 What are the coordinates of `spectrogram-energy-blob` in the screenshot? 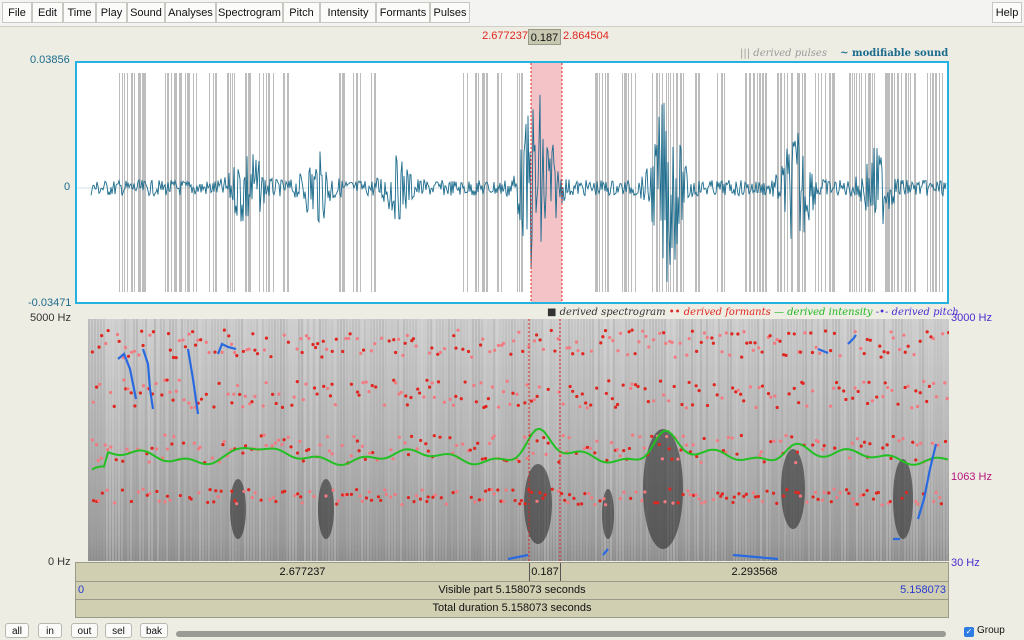 It's located at (793, 489).